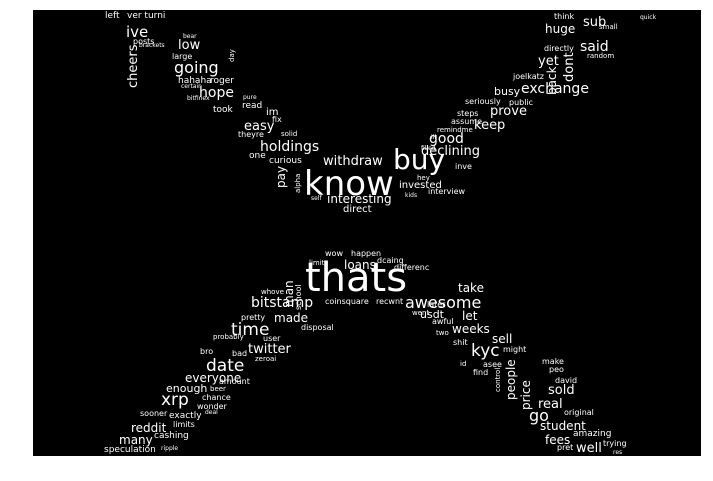 The height and width of the screenshot is (481, 713). I want to click on word: wonder, so click(212, 406).